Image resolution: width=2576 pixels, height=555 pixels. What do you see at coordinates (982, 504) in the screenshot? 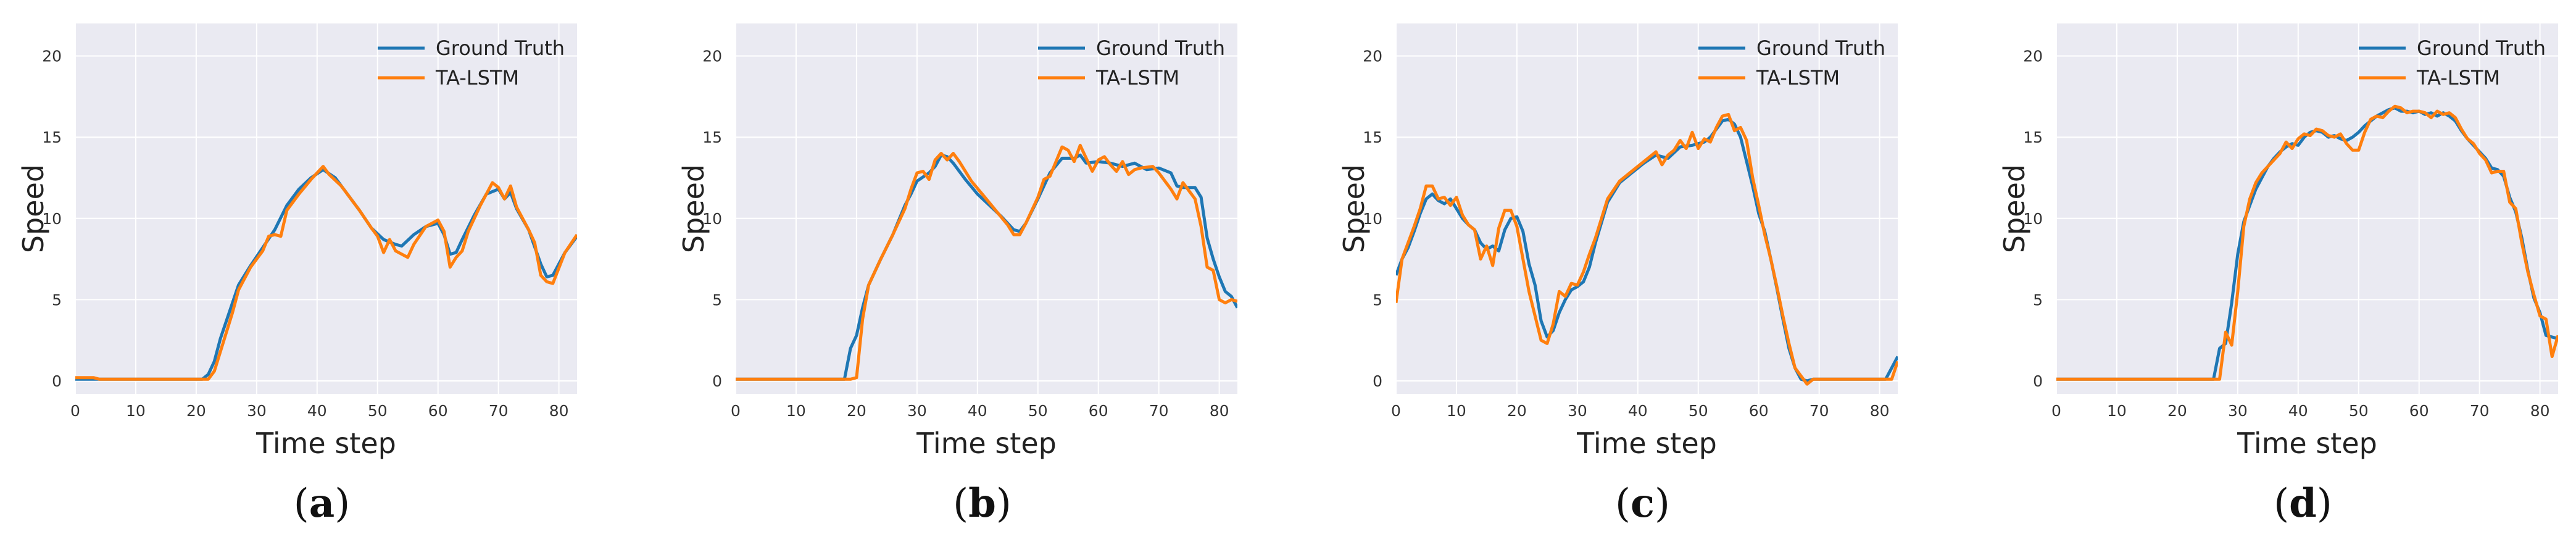
I see `panel-caption-b: (b)` at bounding box center [982, 504].